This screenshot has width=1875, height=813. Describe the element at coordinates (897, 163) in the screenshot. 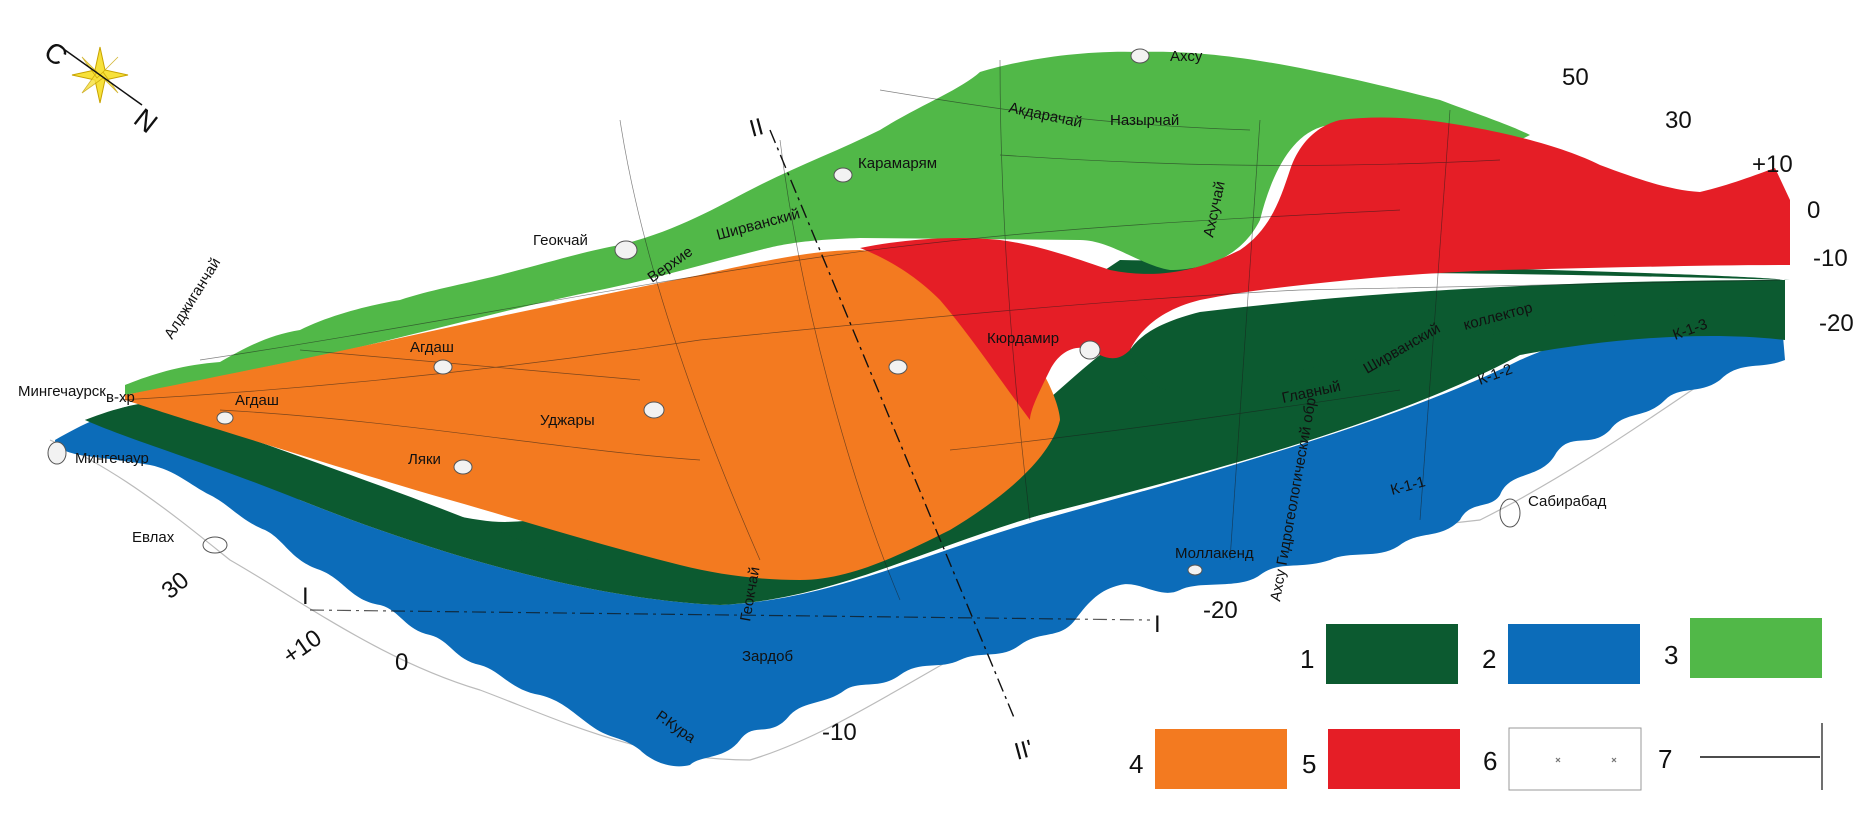

I see `label-karamaryam: Карамарям` at that location.